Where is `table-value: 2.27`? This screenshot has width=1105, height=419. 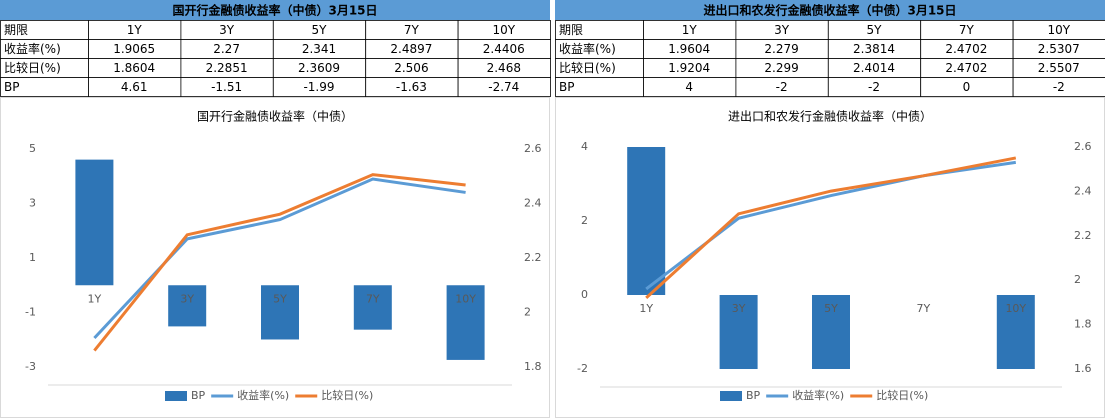 table-value: 2.27 is located at coordinates (226, 49).